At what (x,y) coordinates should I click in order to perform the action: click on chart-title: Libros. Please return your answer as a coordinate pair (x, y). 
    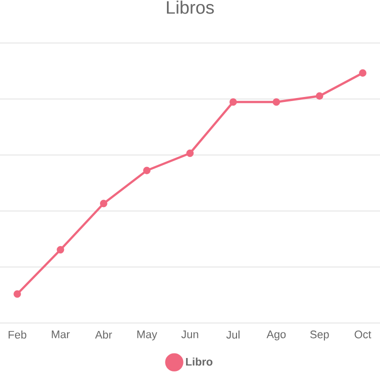
    Looking at the image, I should click on (190, 7).